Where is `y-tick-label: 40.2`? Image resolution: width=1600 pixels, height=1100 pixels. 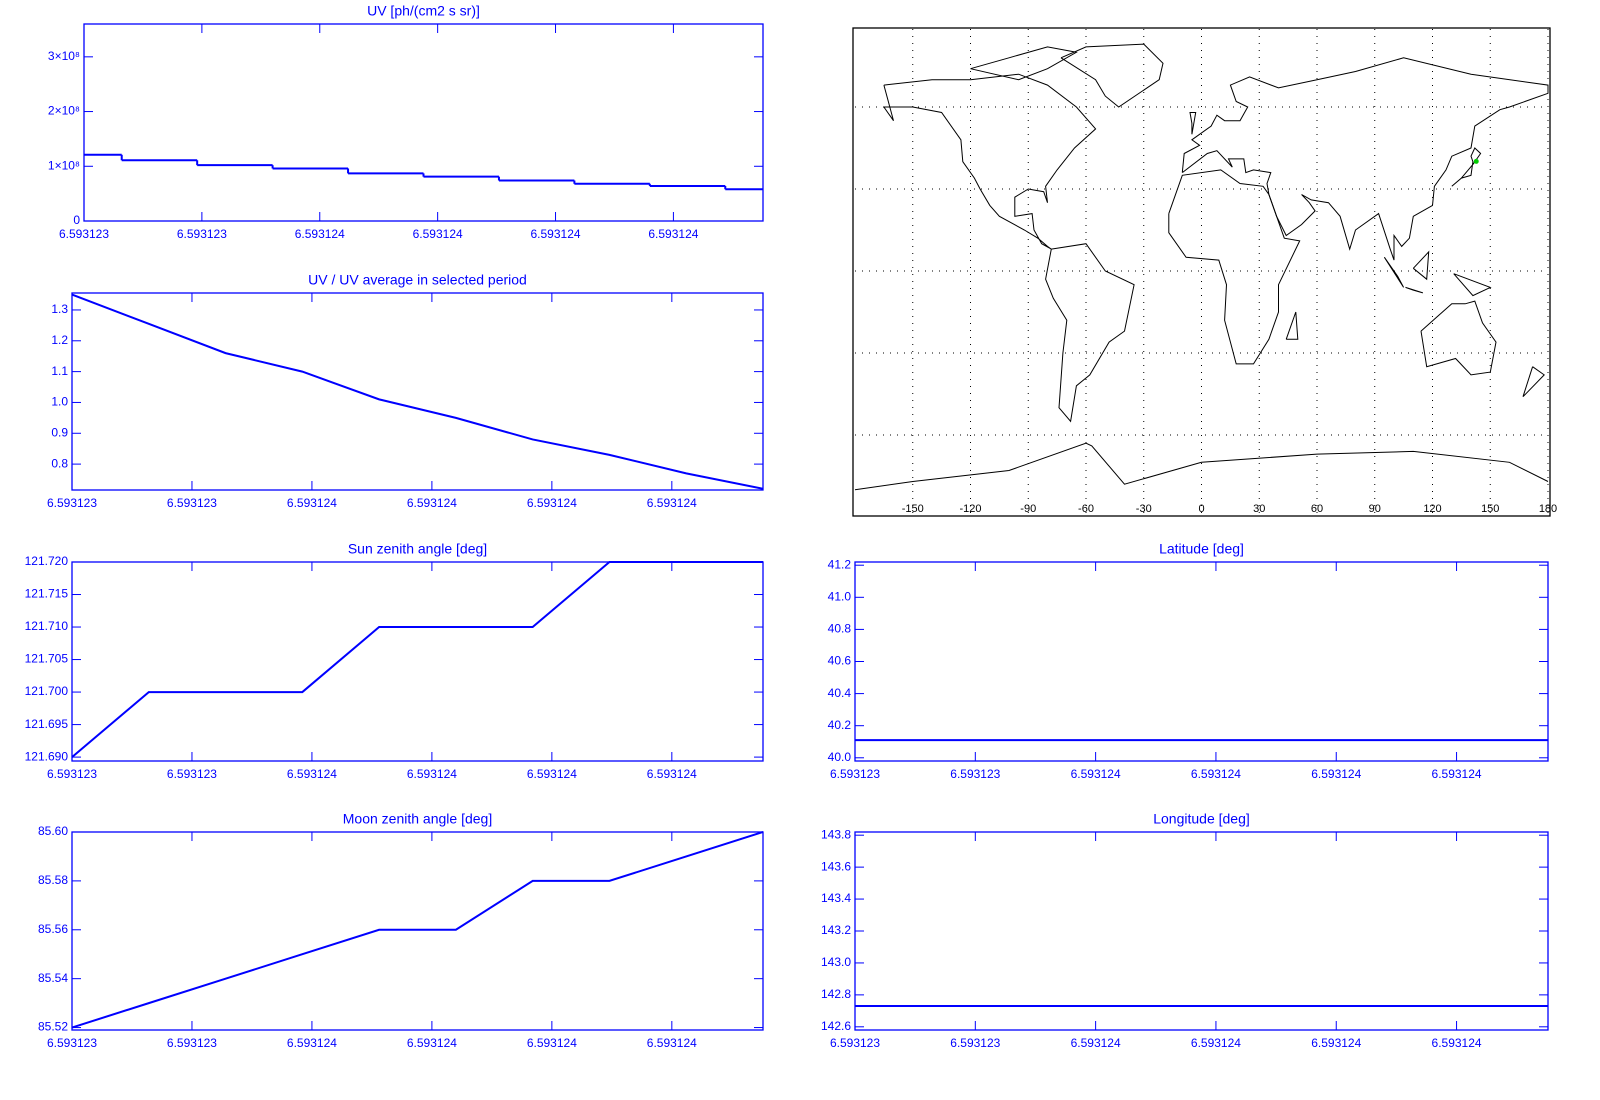 y-tick-label: 40.2 is located at coordinates (840, 725).